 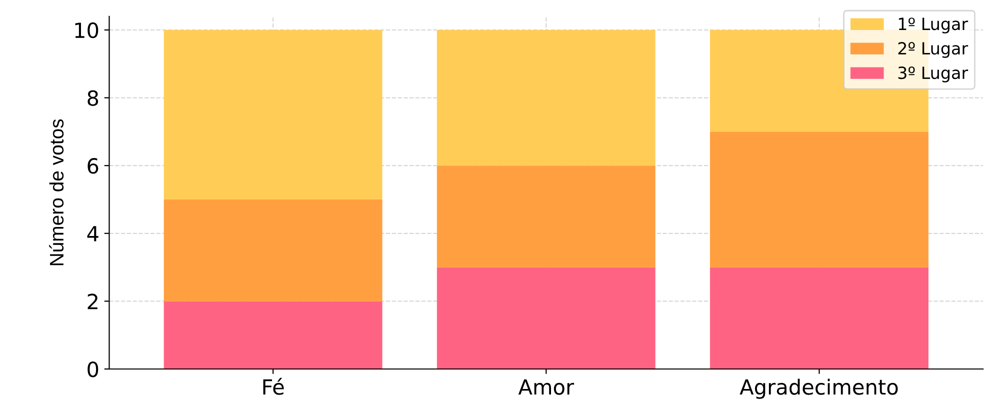 I want to click on y-tick-label: 4, so click(x=92, y=234).